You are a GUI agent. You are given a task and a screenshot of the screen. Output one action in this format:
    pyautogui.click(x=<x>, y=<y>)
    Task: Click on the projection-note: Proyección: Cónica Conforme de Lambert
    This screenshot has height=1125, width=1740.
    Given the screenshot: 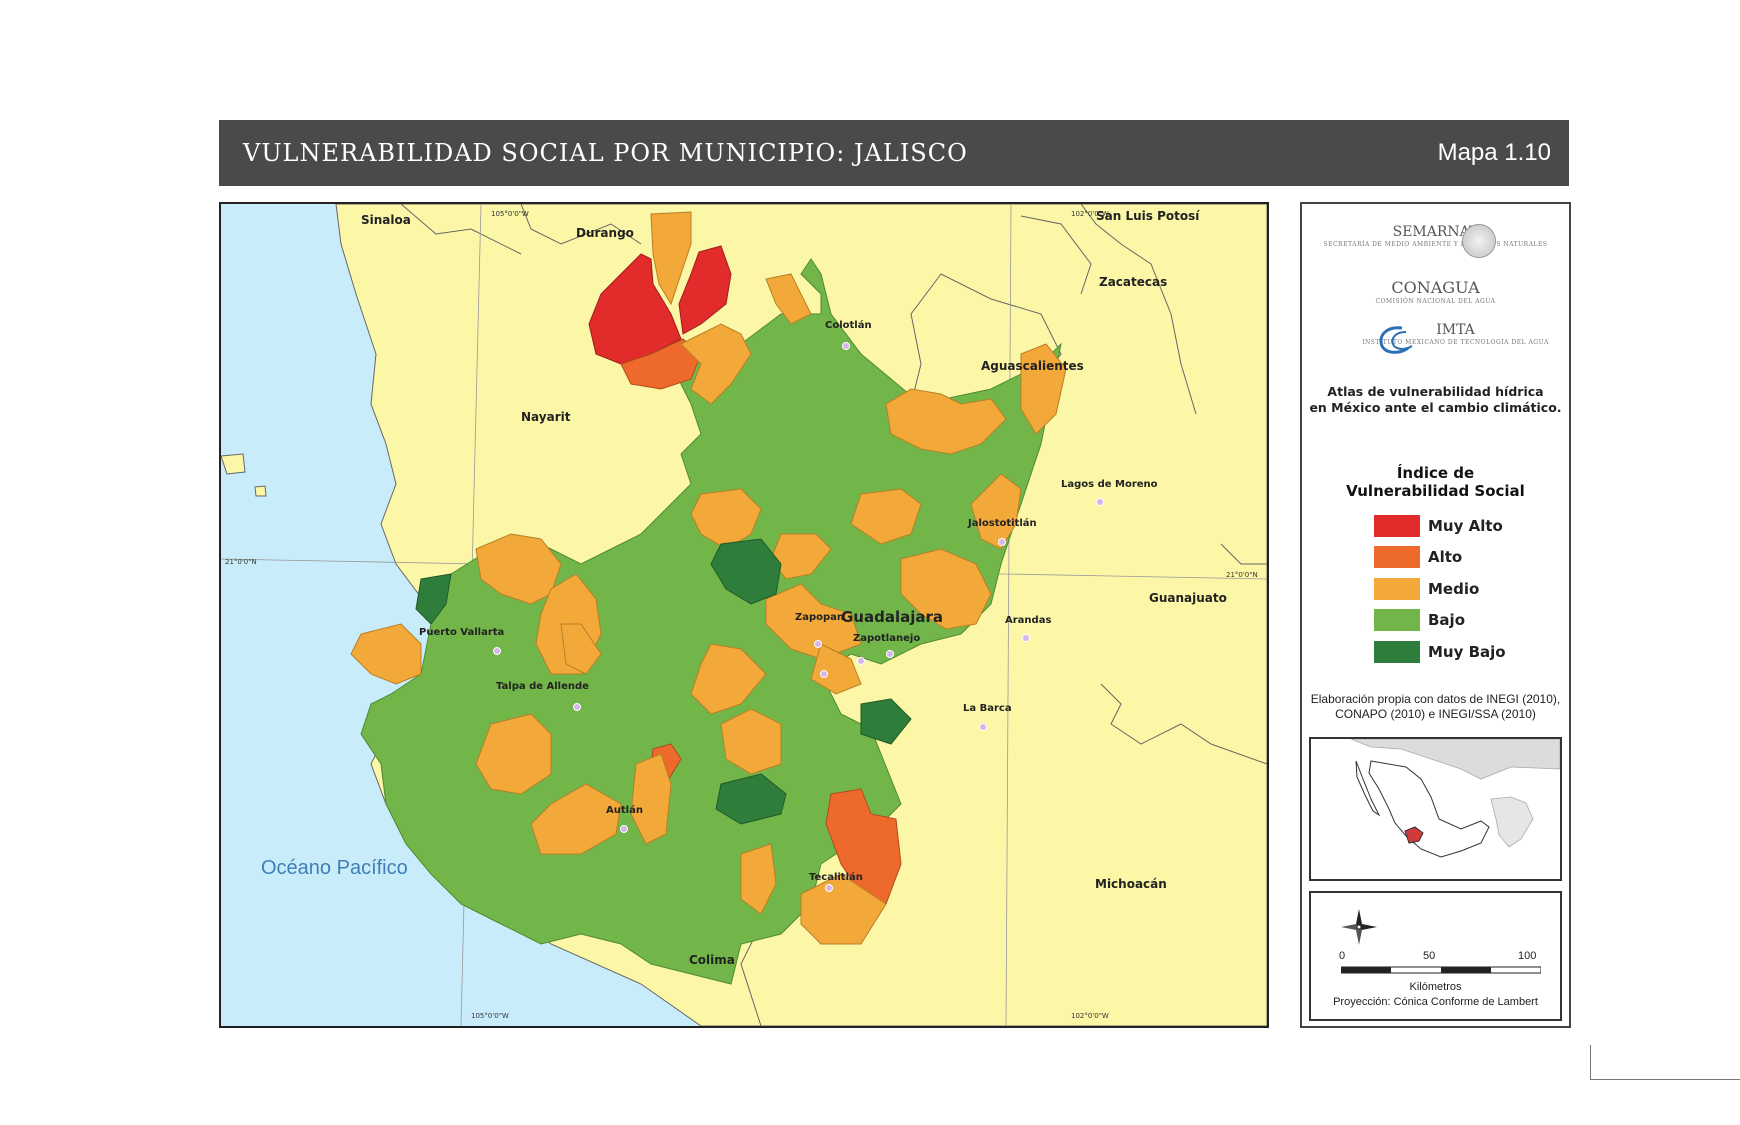 What is the action you would take?
    pyautogui.click(x=1435, y=1002)
    